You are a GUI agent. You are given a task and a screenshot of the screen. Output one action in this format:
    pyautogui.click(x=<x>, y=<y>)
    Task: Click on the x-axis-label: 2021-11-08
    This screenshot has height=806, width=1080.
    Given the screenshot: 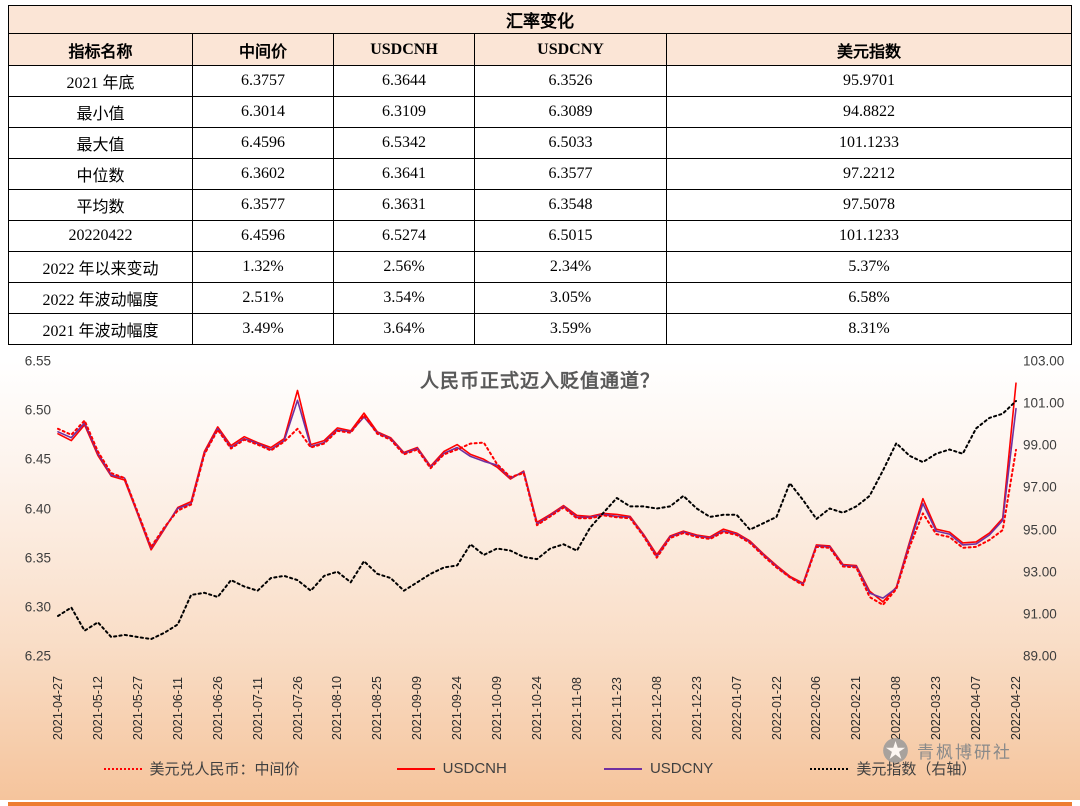 What is the action you would take?
    pyautogui.click(x=576, y=708)
    